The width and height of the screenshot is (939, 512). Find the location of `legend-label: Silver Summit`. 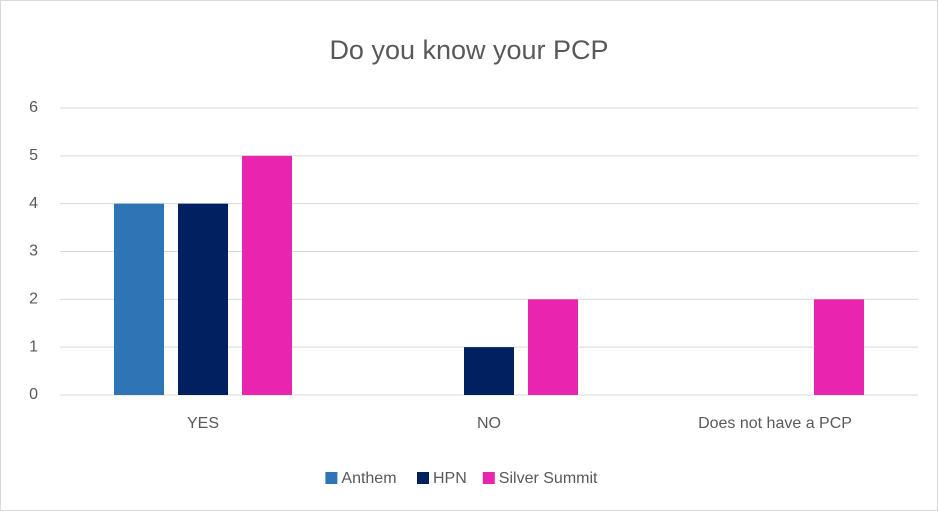

legend-label: Silver Summit is located at coordinates (548, 478).